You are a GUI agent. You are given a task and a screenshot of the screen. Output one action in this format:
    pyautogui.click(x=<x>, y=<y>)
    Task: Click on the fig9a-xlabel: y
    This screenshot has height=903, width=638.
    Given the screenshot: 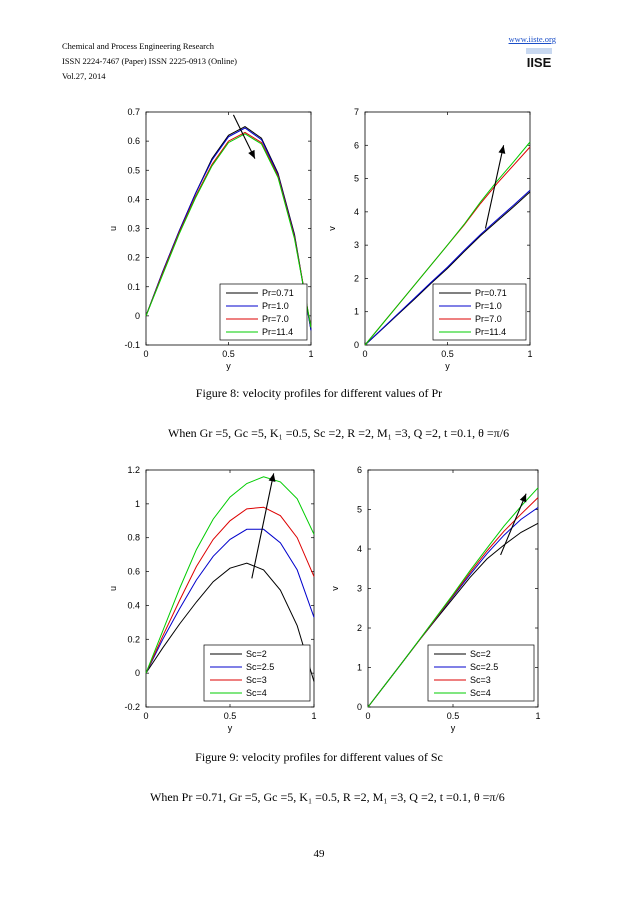 What is the action you would take?
    pyautogui.click(x=230, y=728)
    